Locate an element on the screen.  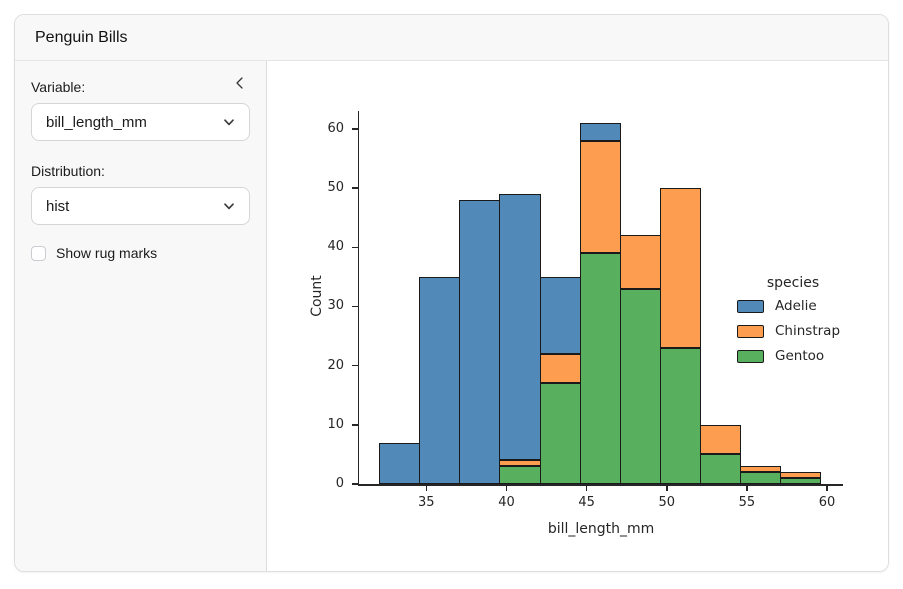
legend-label: Chinstrap is located at coordinates (808, 331).